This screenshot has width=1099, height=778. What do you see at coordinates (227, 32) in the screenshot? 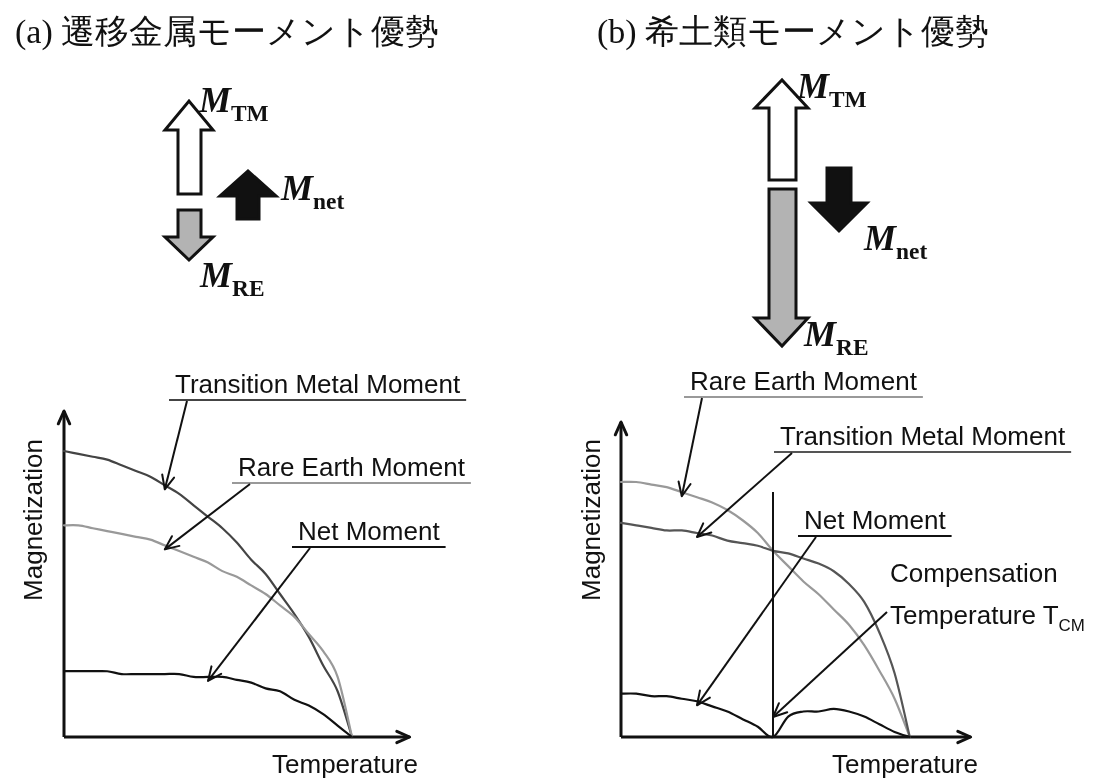
I see `chart-title: (a) 遷移金属モーメント優勢` at bounding box center [227, 32].